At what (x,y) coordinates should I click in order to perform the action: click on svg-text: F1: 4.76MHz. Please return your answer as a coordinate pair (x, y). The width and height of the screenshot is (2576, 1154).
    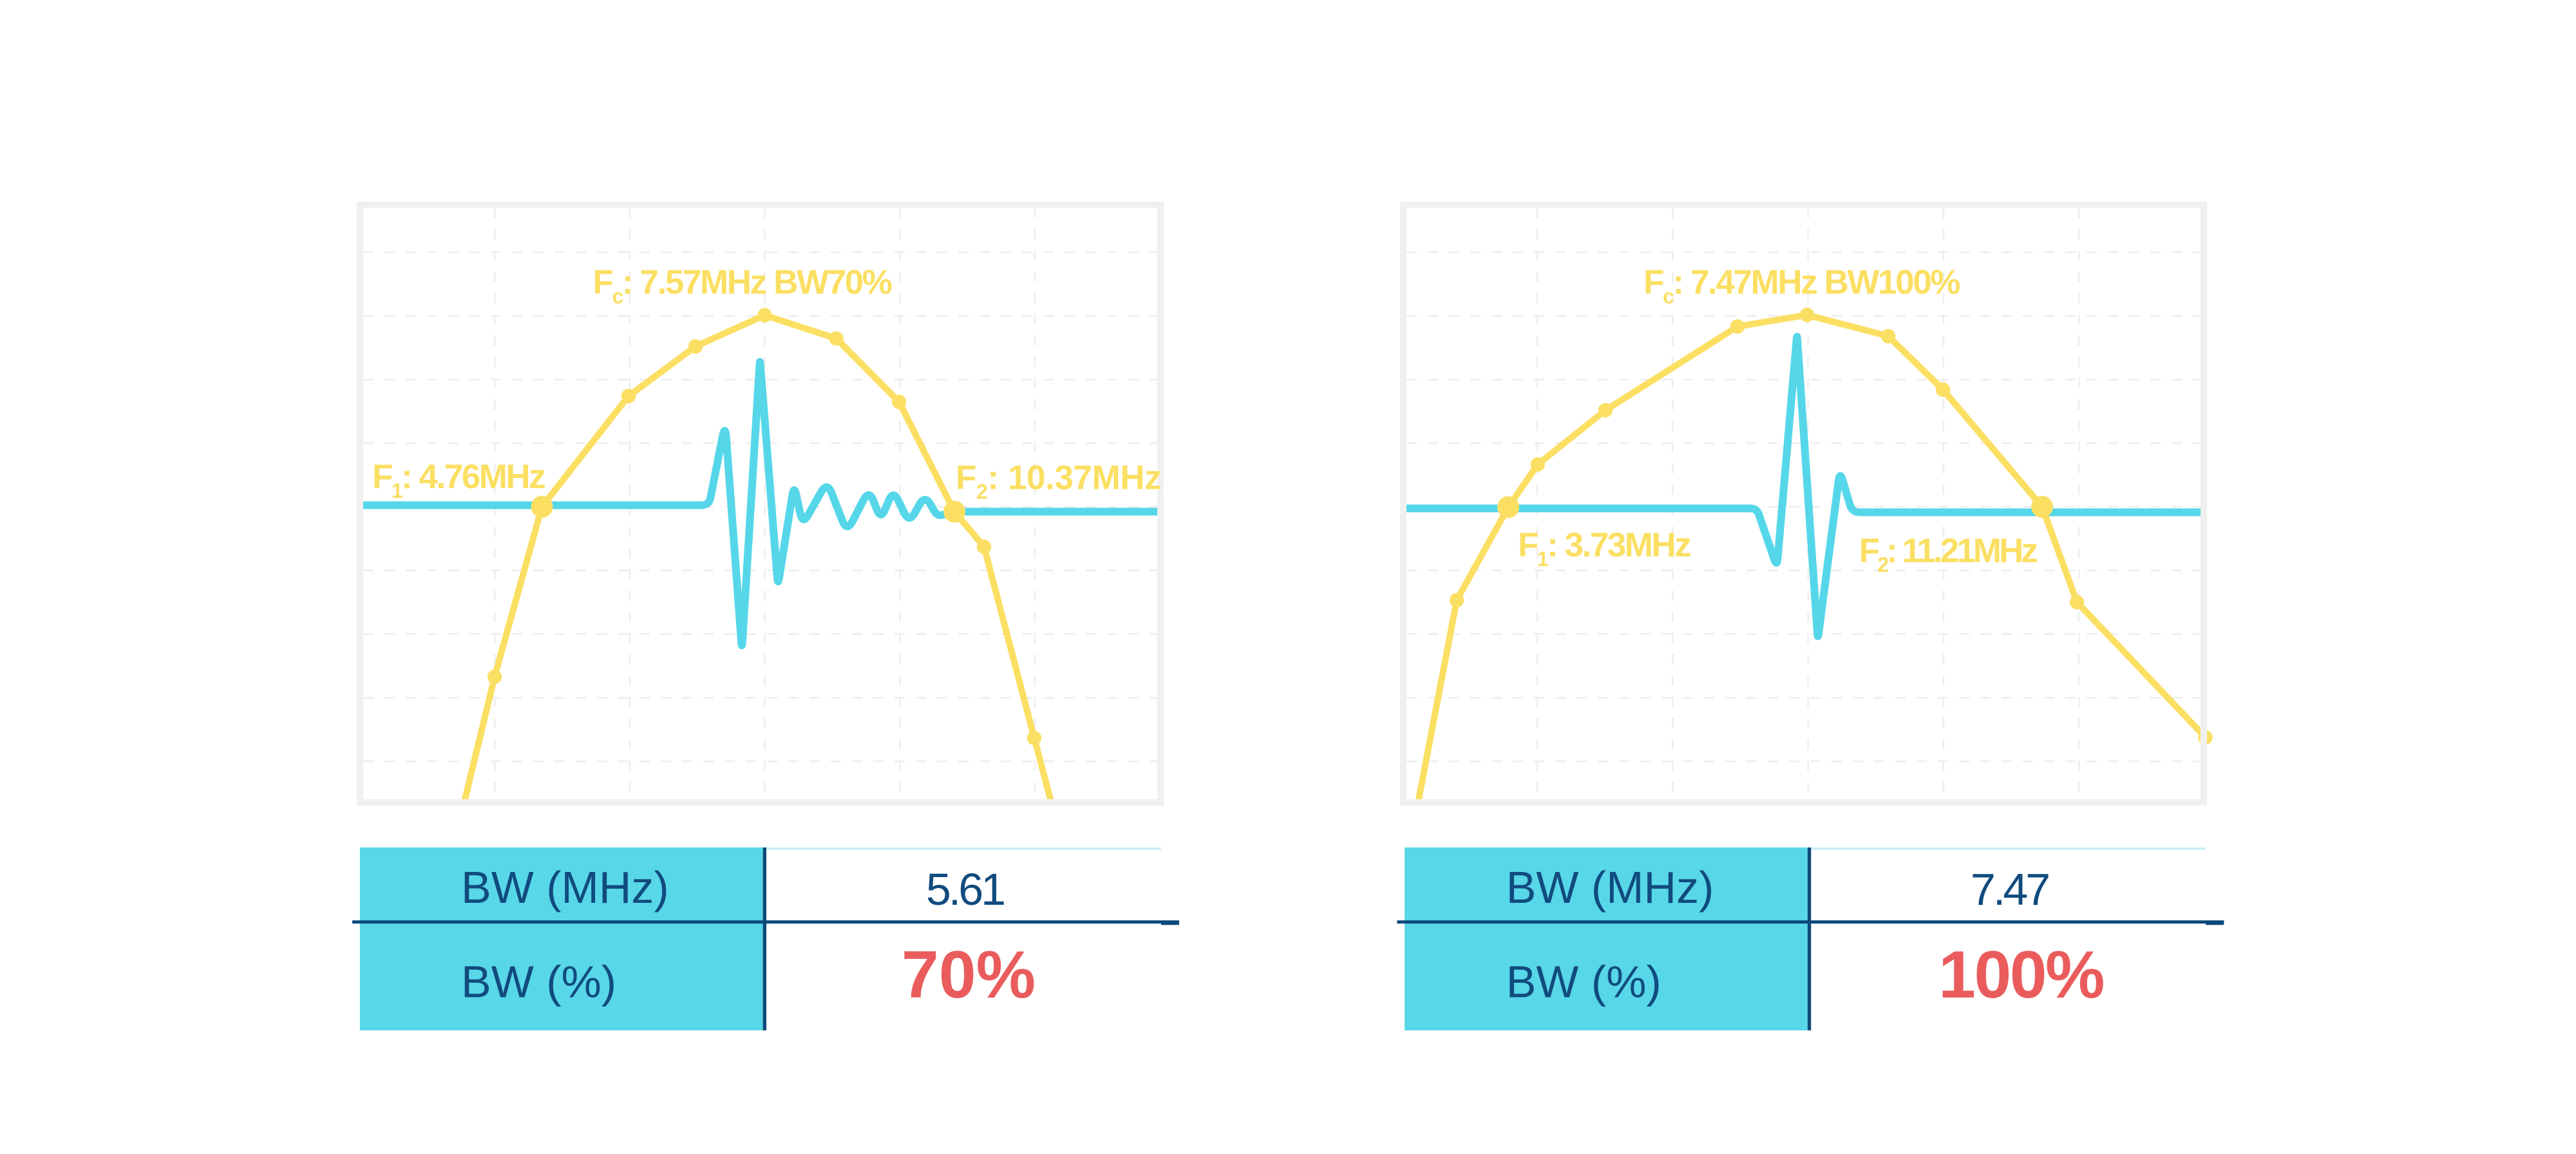
    Looking at the image, I should click on (459, 480).